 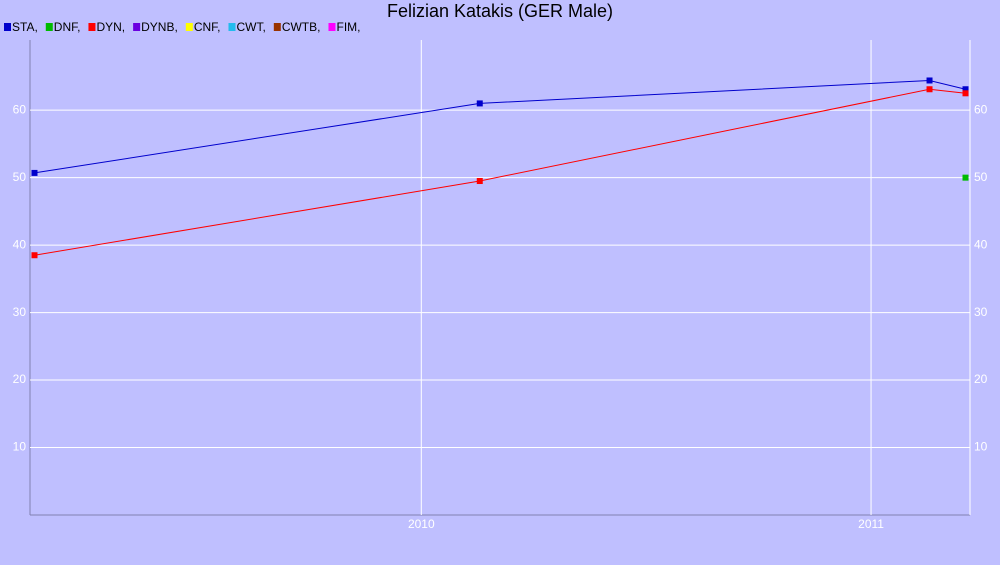 What do you see at coordinates (500, 11) in the screenshot?
I see `chart-title: Felizian Katakis (GER Male)` at bounding box center [500, 11].